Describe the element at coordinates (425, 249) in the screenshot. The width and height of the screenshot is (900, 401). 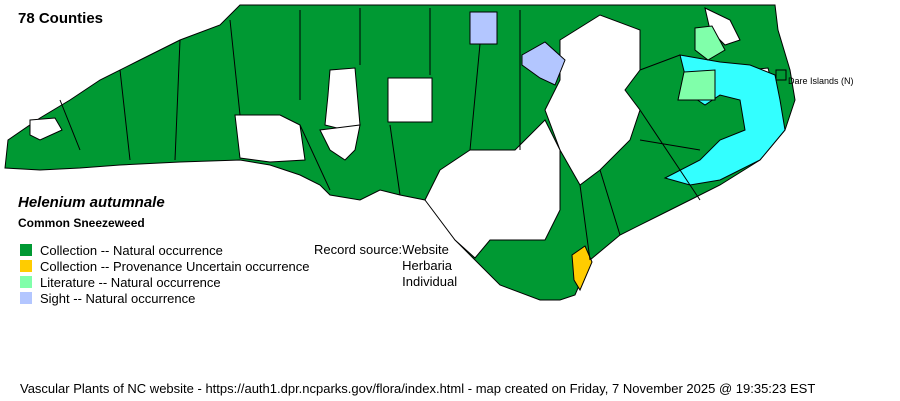
I see `record-source-value: Website` at that location.